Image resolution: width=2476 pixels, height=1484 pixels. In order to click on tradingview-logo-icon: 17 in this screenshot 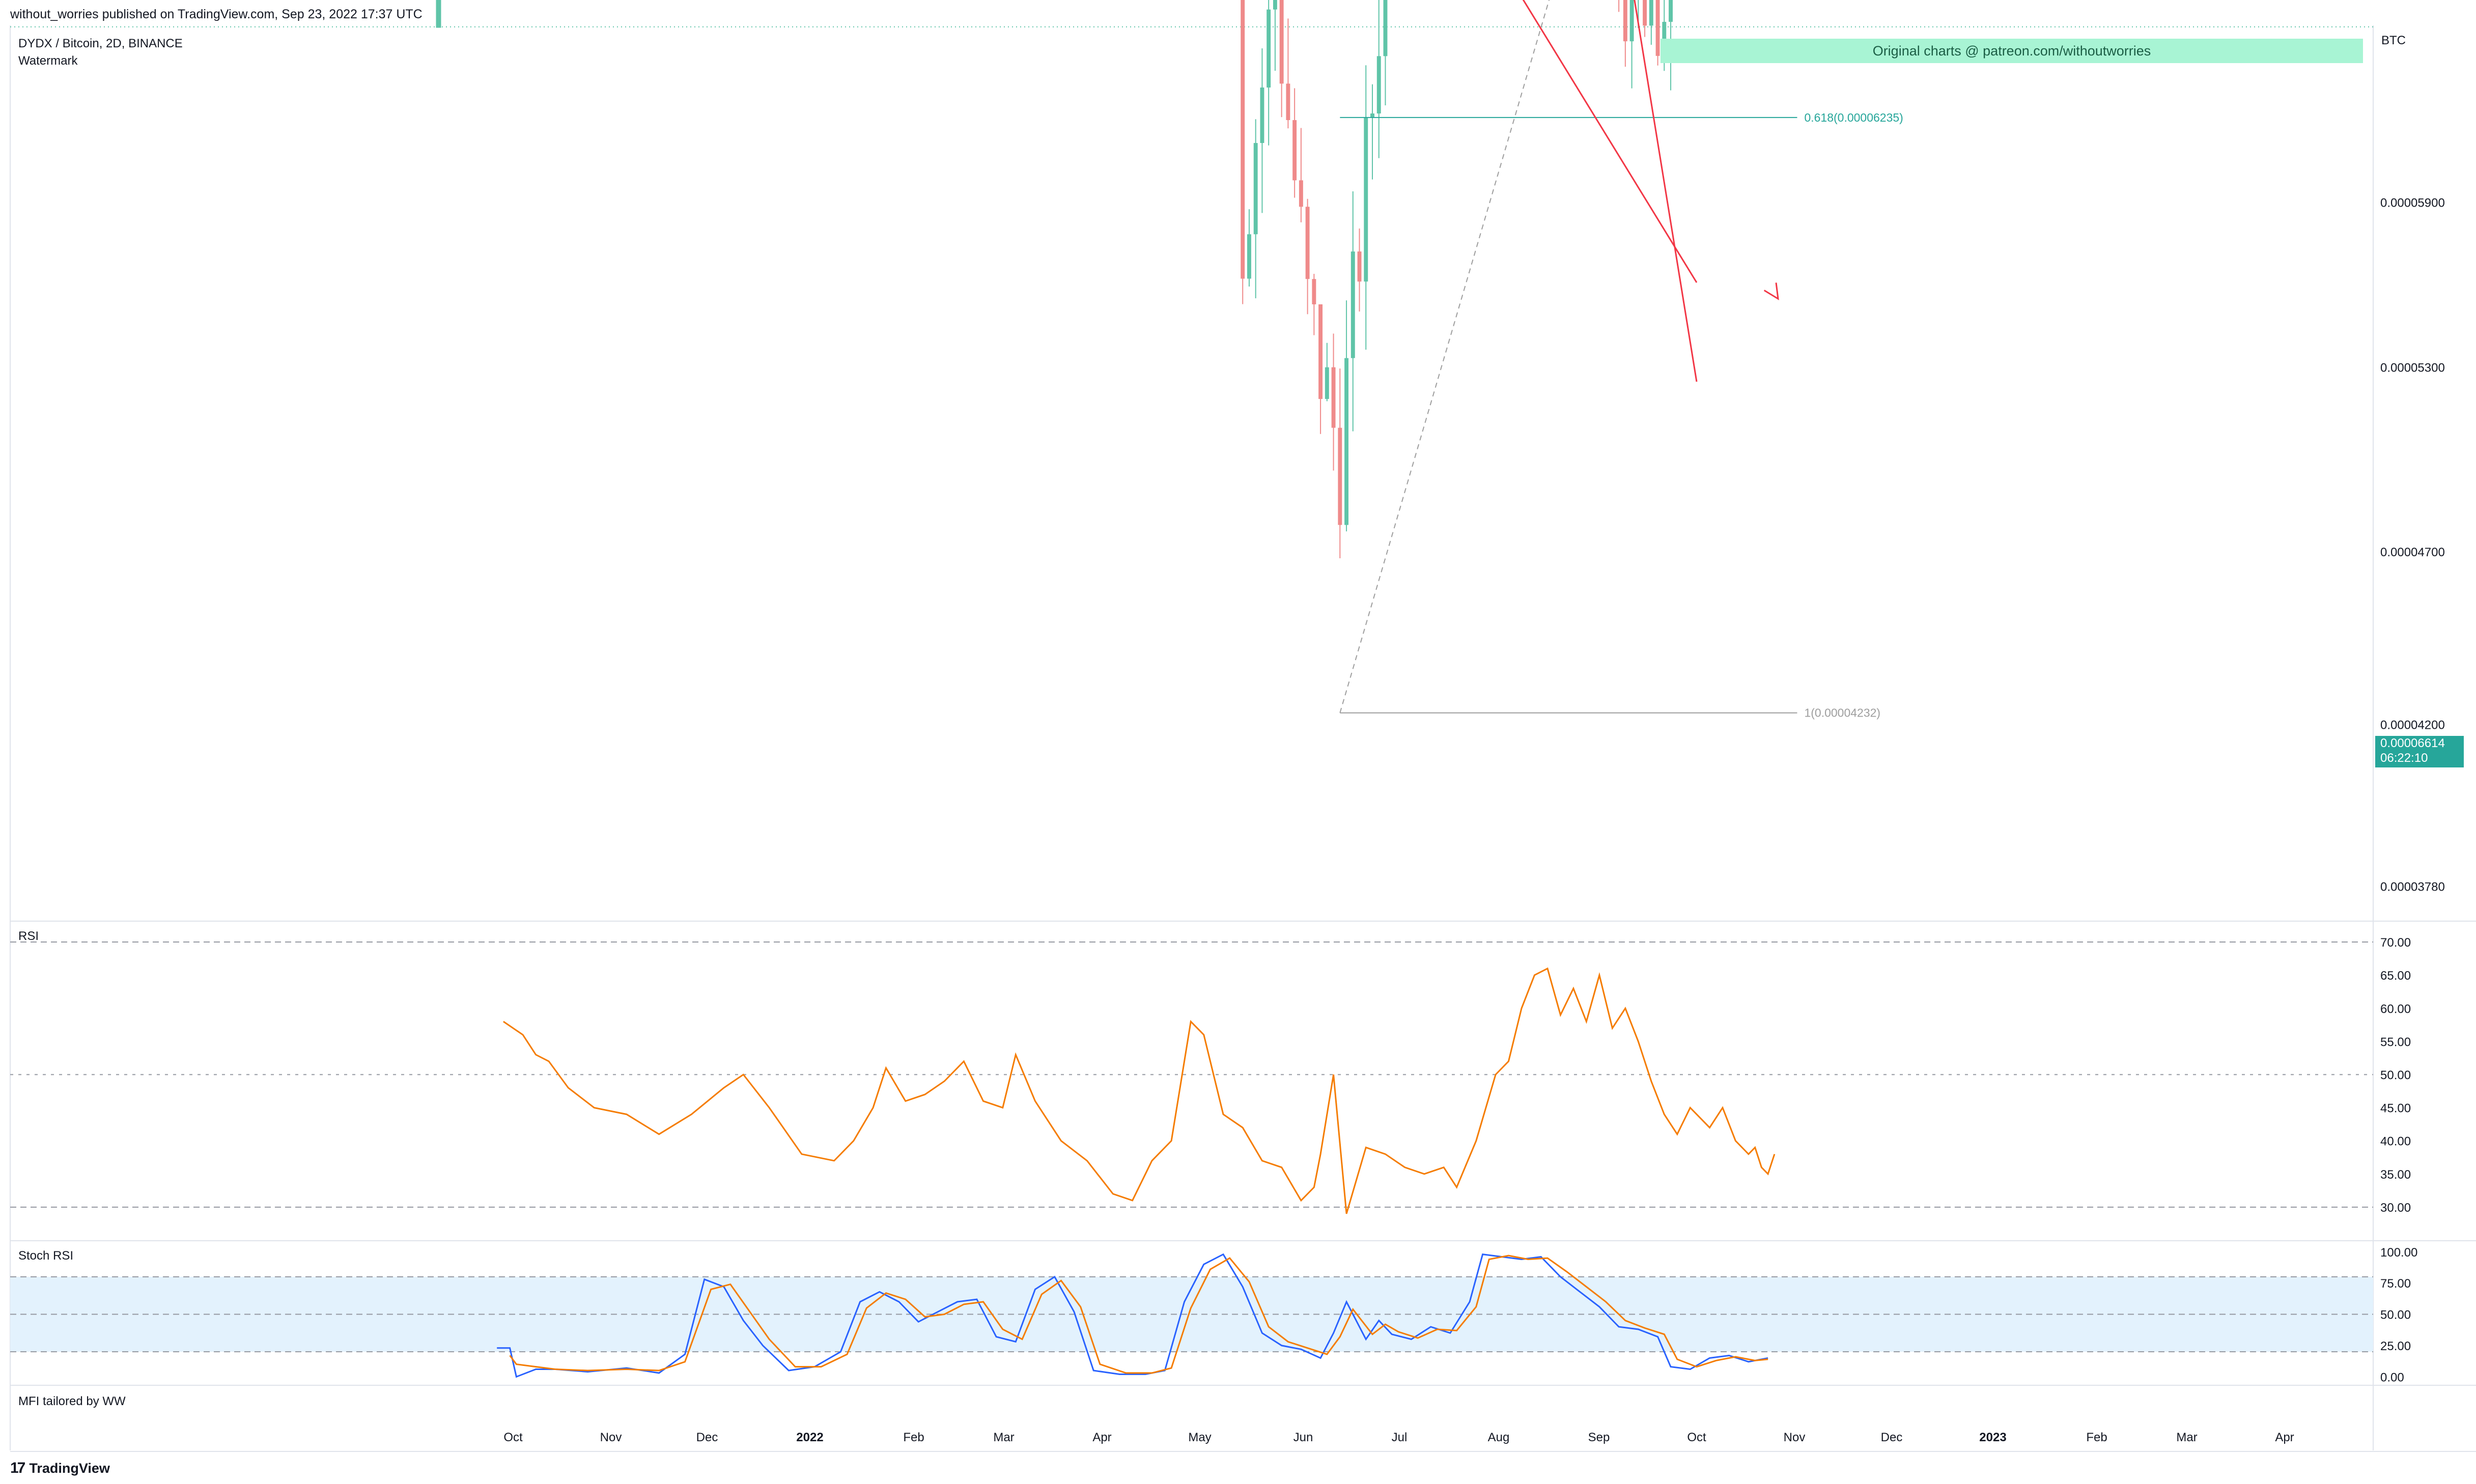, I will do `click(18, 1468)`.